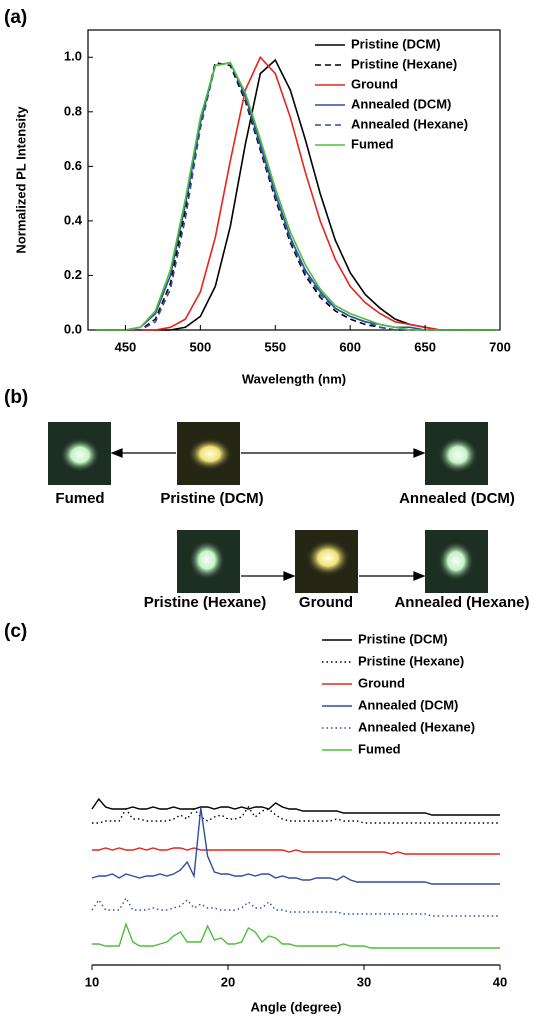  Describe the element at coordinates (425, 346) in the screenshot. I see `x-tick-label: 650` at that location.